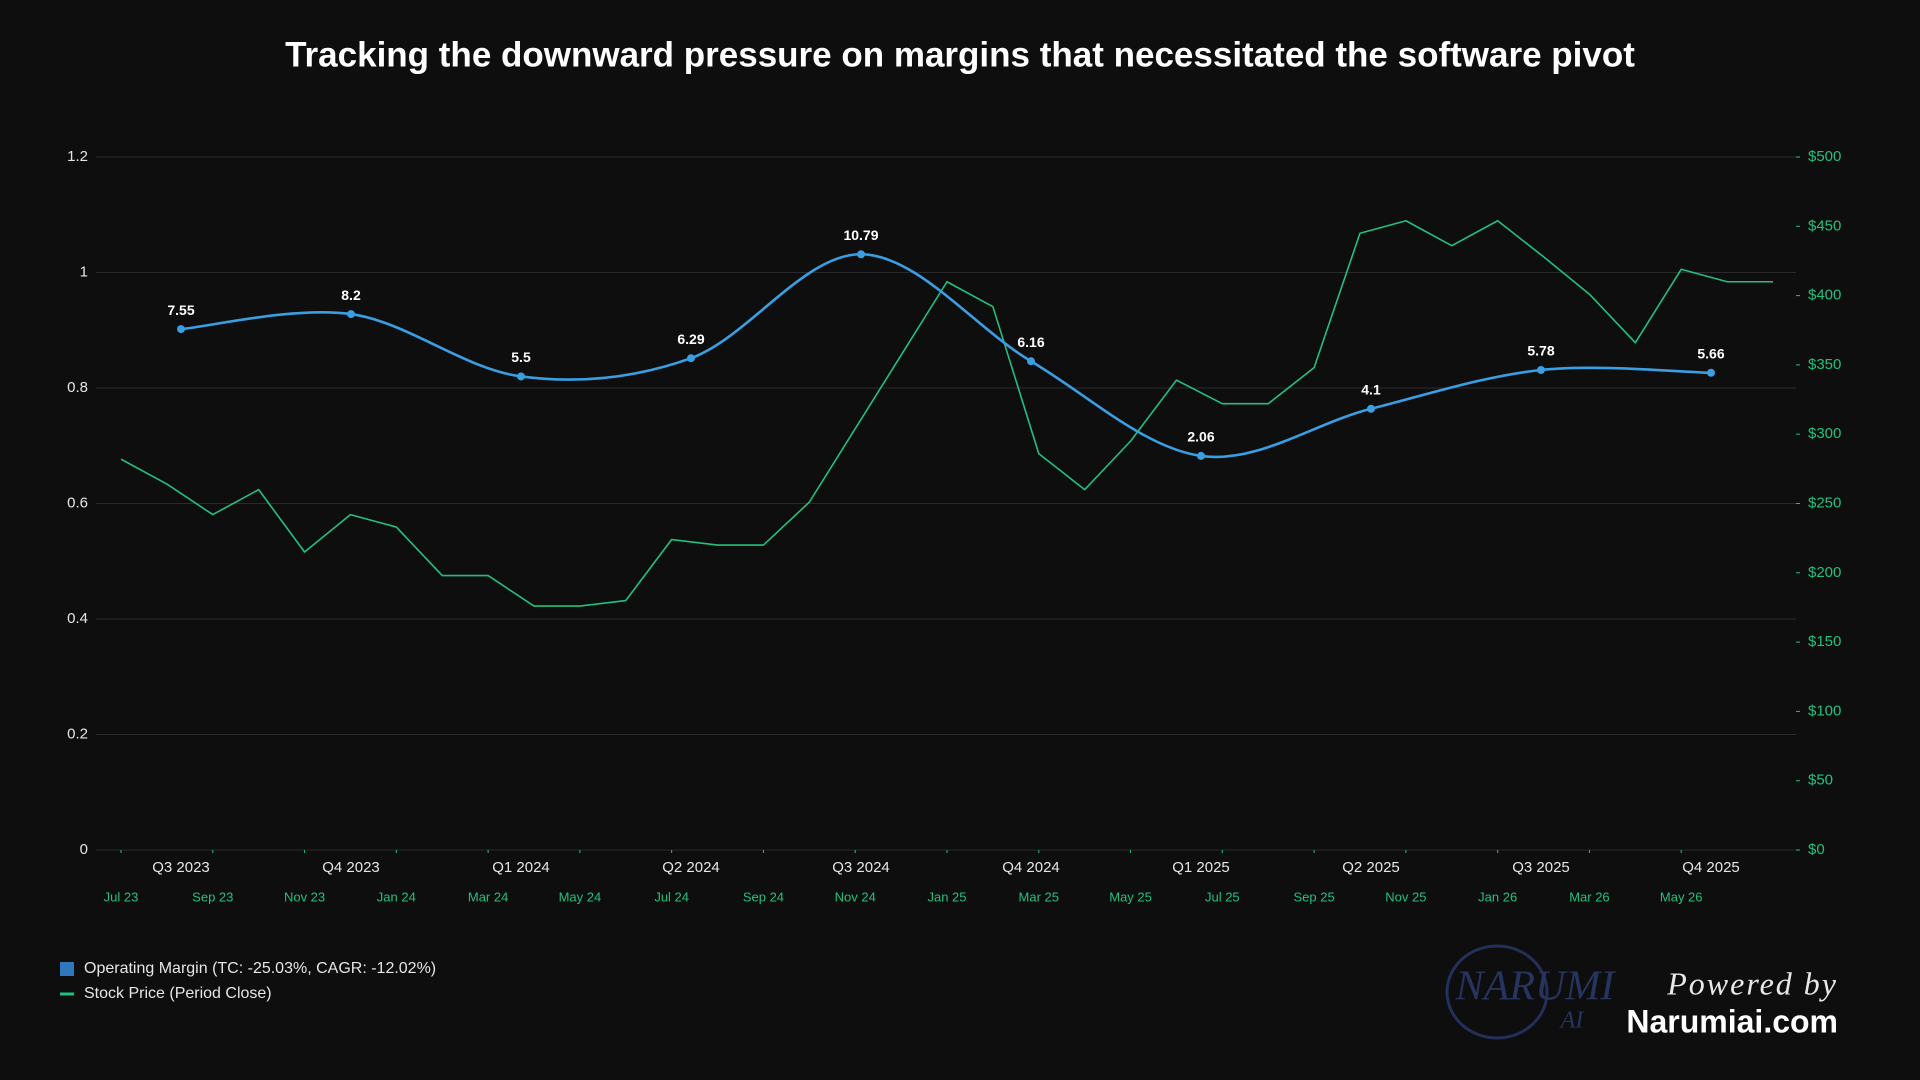 This screenshot has width=1920, height=1080. What do you see at coordinates (521, 867) in the screenshot?
I see `x-tick-label: Q1 2024` at bounding box center [521, 867].